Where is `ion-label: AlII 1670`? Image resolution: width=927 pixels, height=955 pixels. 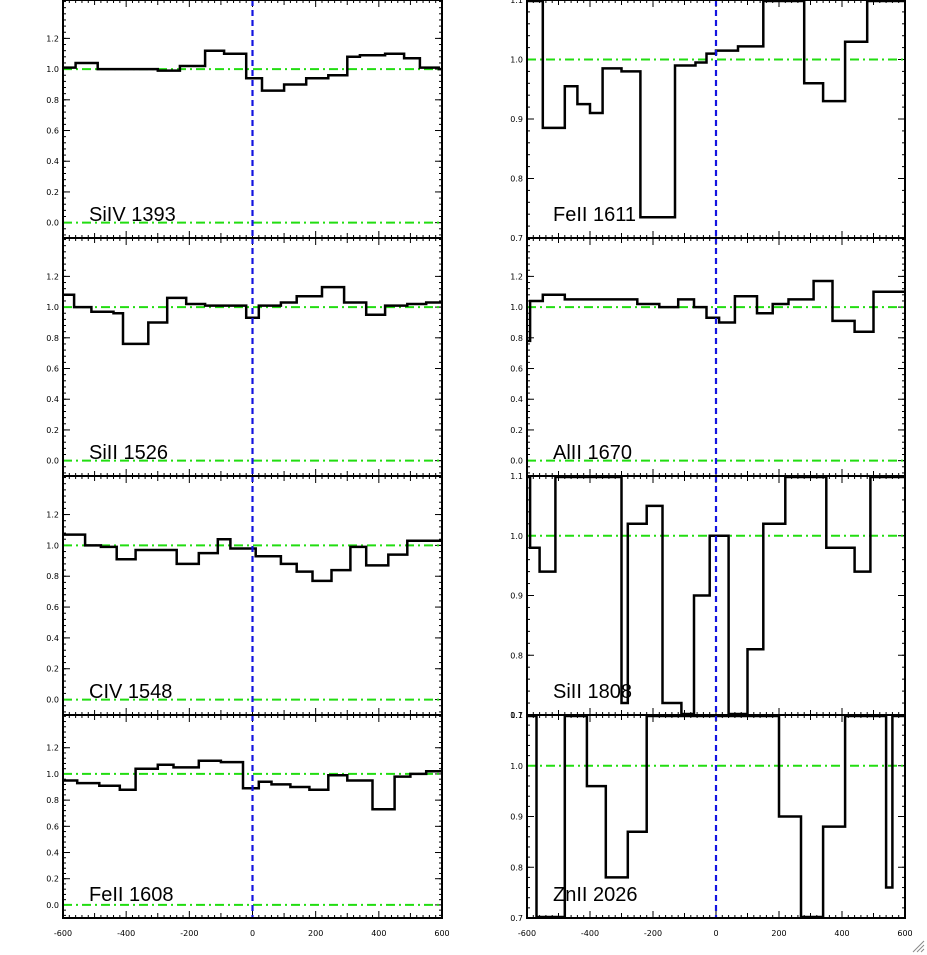
ion-label: AlII 1670 is located at coordinates (592, 453).